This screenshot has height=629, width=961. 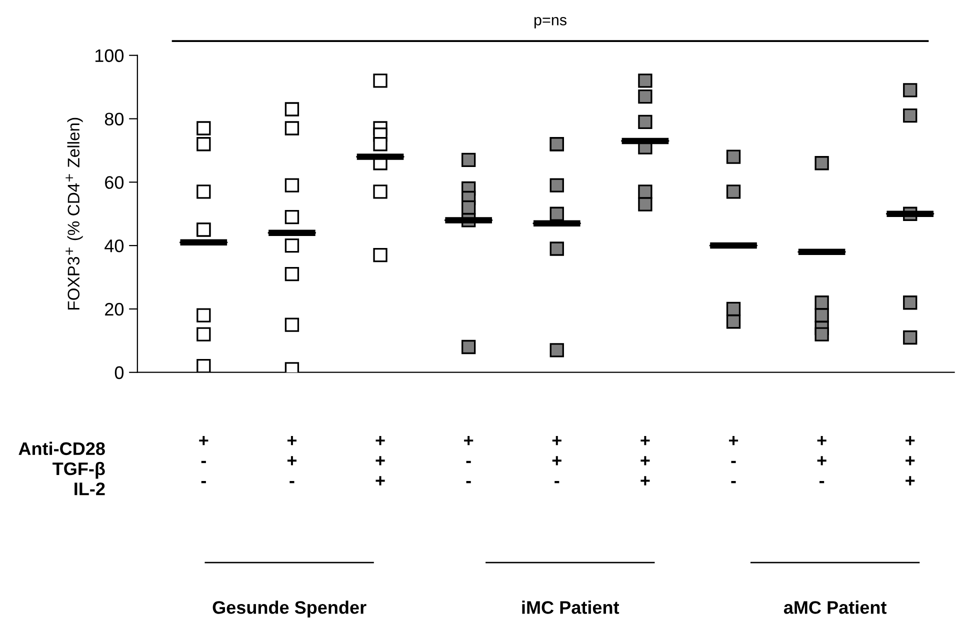 What do you see at coordinates (114, 309) in the screenshot?
I see `y-tick-label: 20` at bounding box center [114, 309].